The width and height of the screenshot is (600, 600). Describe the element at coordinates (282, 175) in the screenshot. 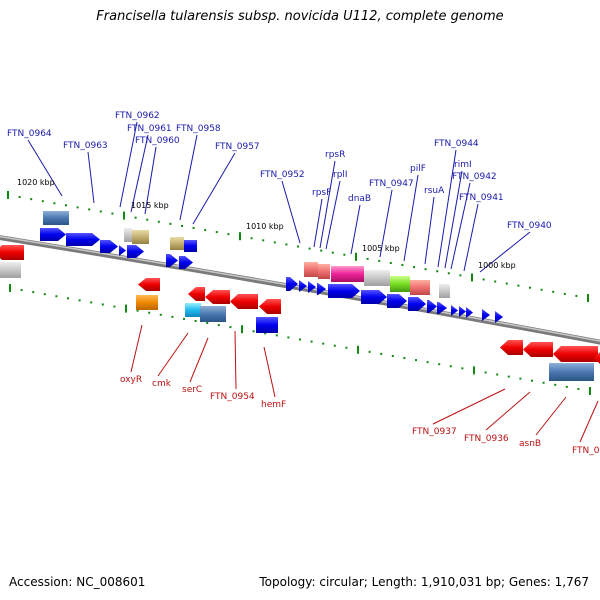

I see `gene-label-FTN_0952: FTN_0952` at that location.